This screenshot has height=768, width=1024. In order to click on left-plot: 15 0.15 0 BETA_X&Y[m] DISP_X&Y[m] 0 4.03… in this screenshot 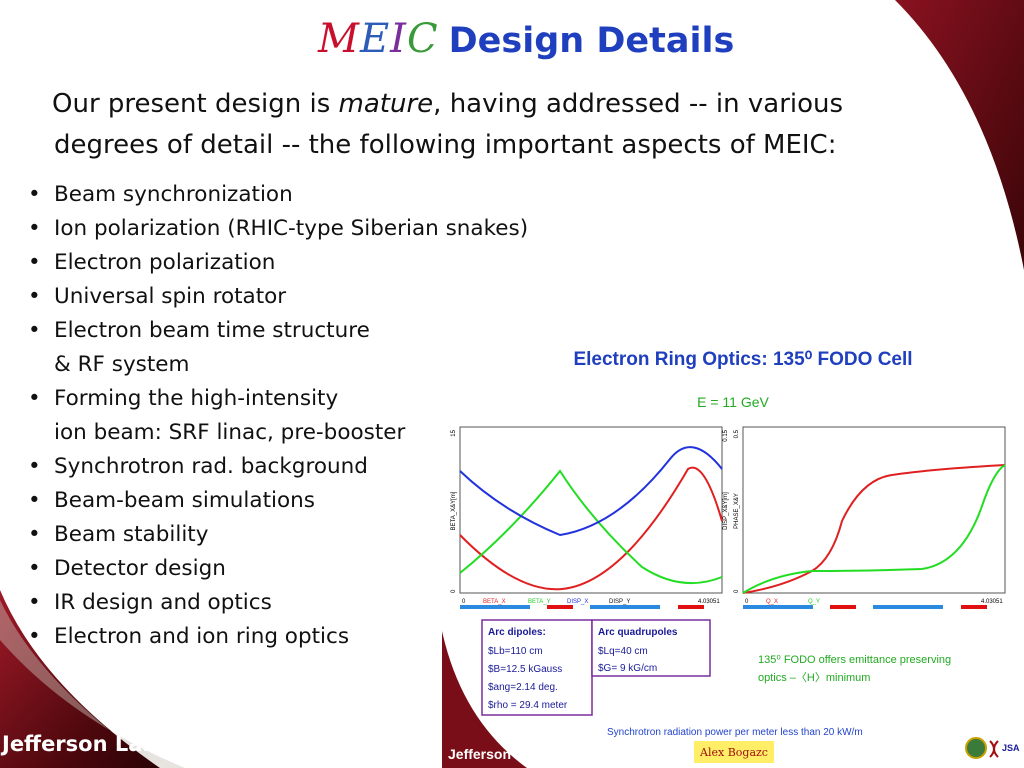, I will do `click(590, 517)`.